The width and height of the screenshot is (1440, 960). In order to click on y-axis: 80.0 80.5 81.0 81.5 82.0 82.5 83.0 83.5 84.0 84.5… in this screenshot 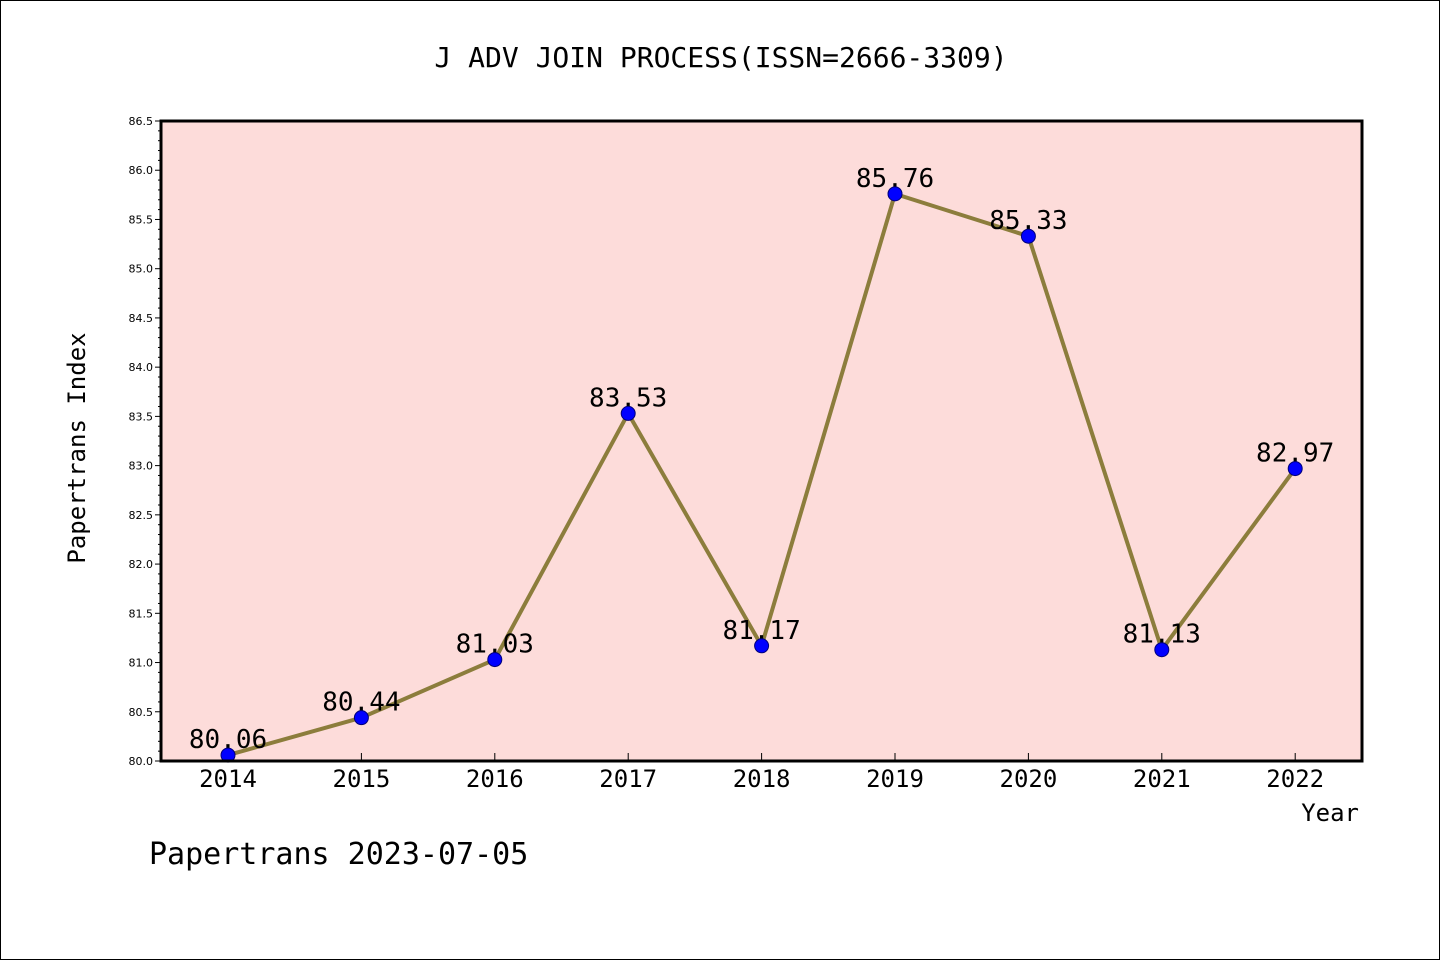, I will do `click(145, 441)`.